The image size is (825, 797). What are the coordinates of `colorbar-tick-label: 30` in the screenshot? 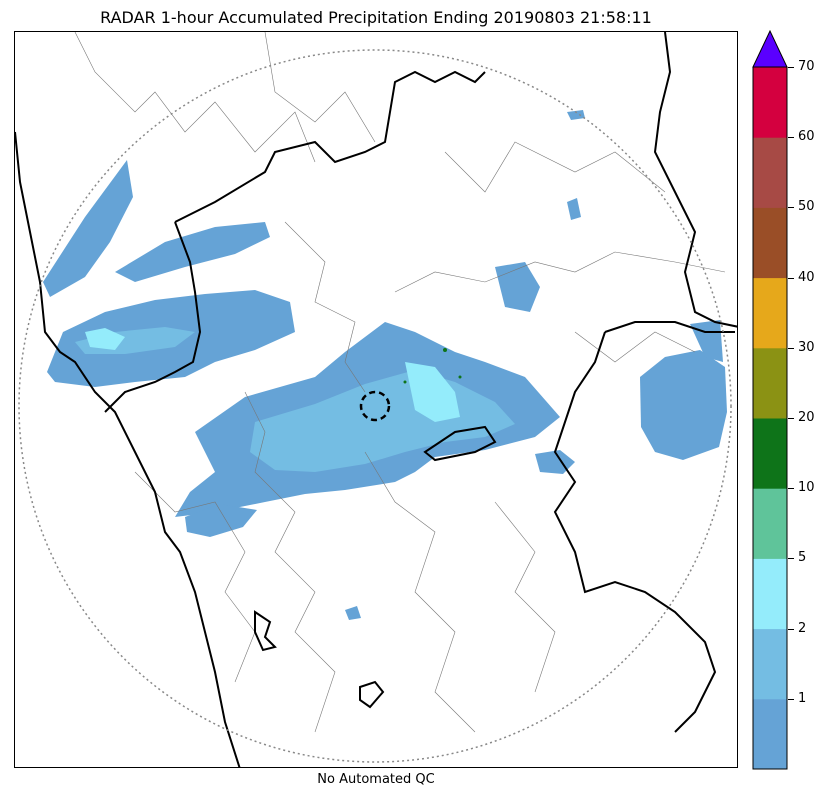 It's located at (806, 347).